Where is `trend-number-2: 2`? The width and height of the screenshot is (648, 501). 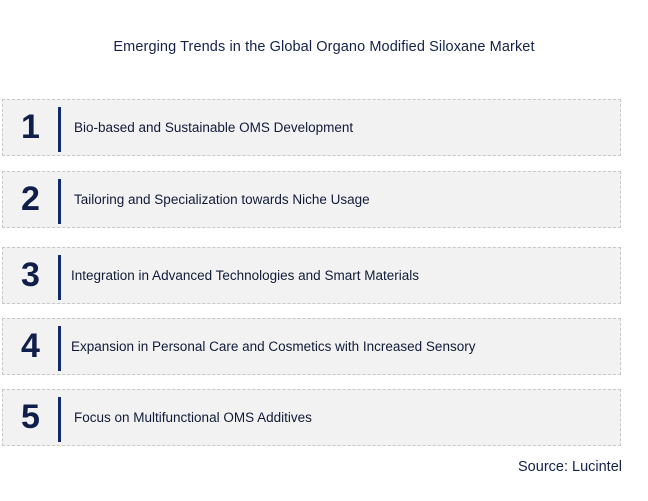 trend-number-2: 2 is located at coordinates (30, 199).